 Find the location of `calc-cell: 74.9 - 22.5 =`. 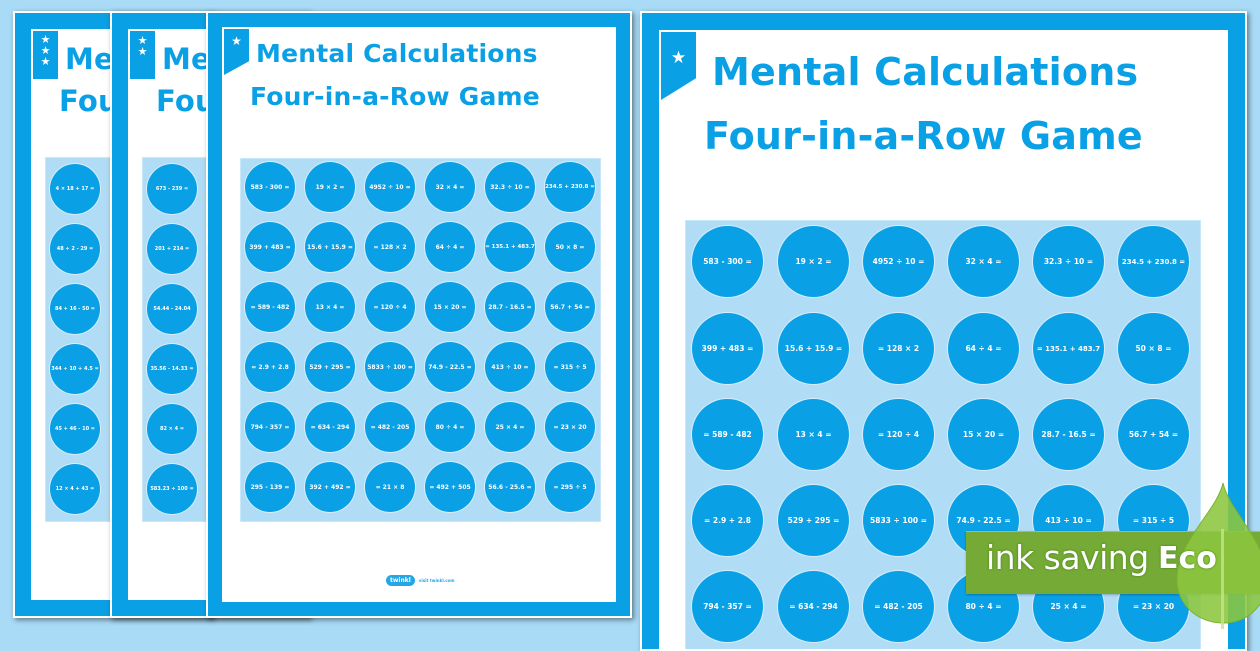

calc-cell: 74.9 - 22.5 = is located at coordinates (450, 367).